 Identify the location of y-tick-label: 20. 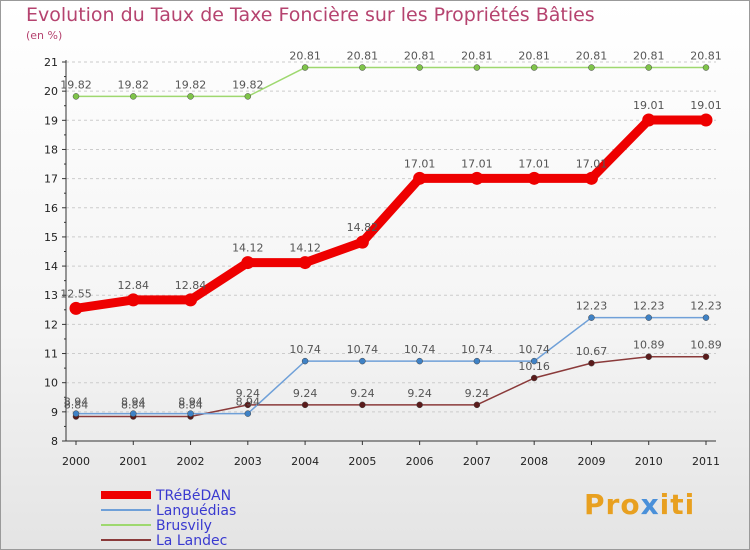
(51, 91).